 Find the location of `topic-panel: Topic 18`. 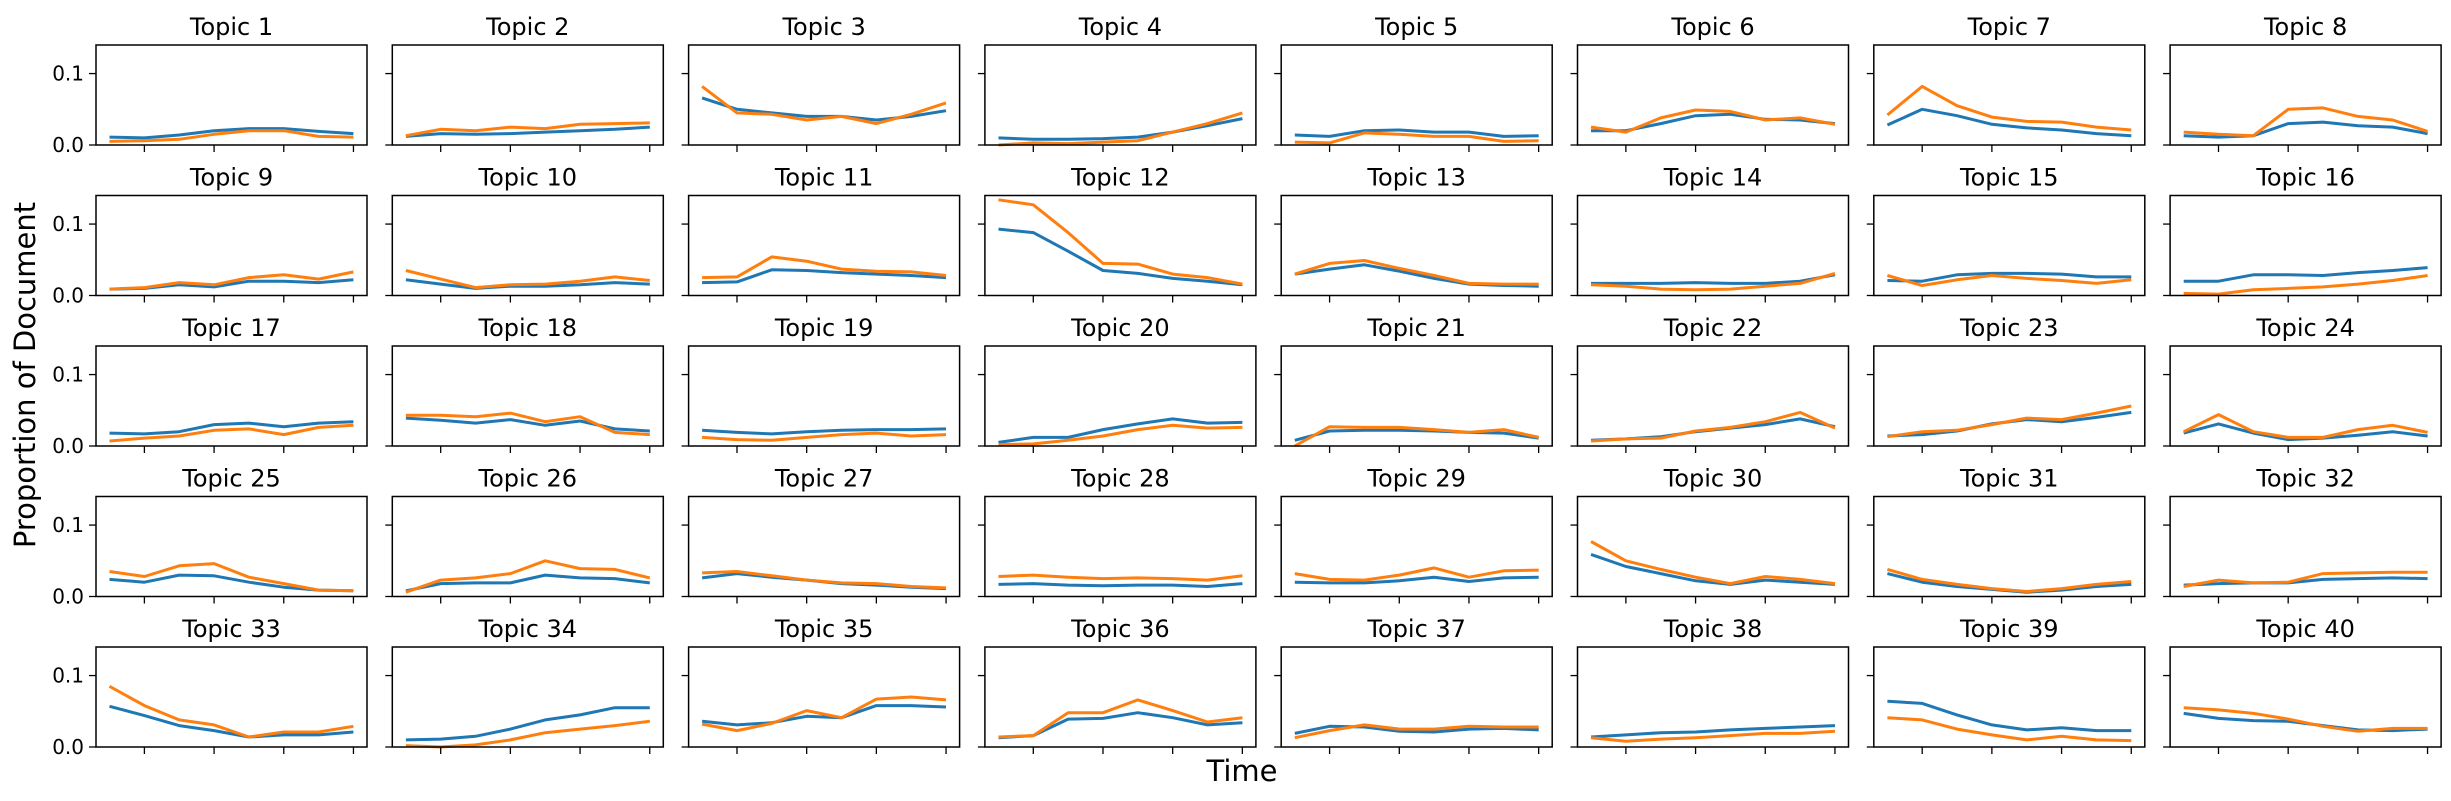

topic-panel: Topic 18 is located at coordinates (525, 383).